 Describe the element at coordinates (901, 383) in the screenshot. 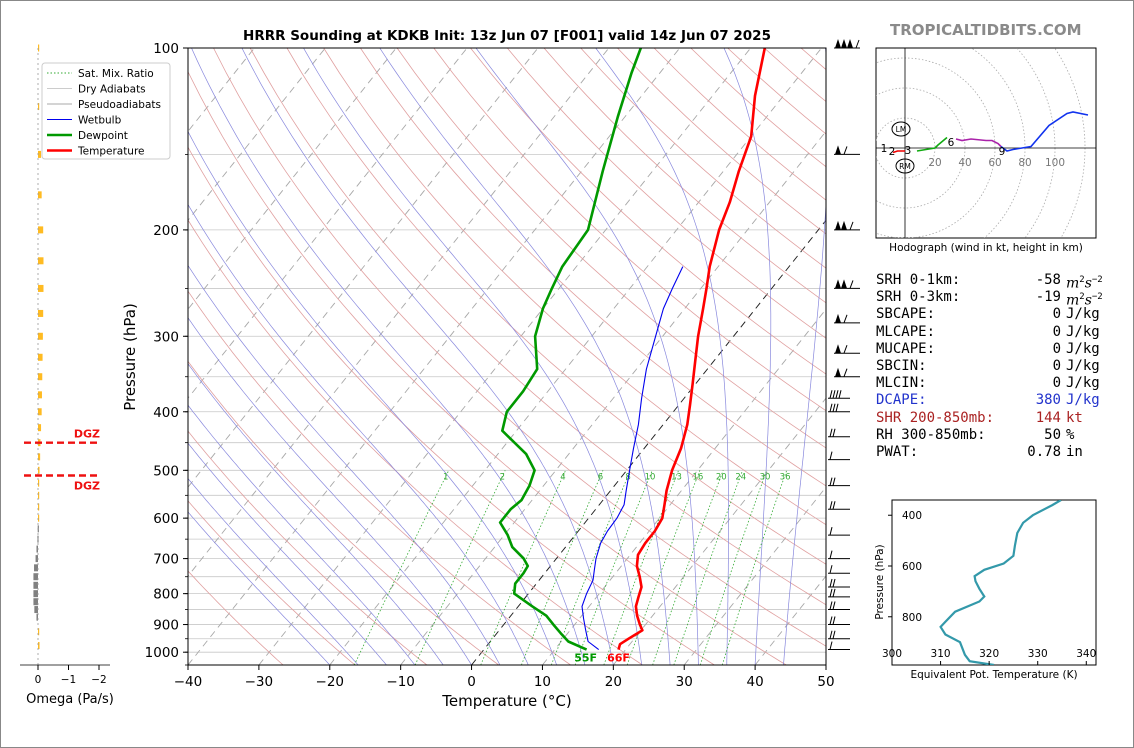

I see `stat-label: MLCIN:` at that location.